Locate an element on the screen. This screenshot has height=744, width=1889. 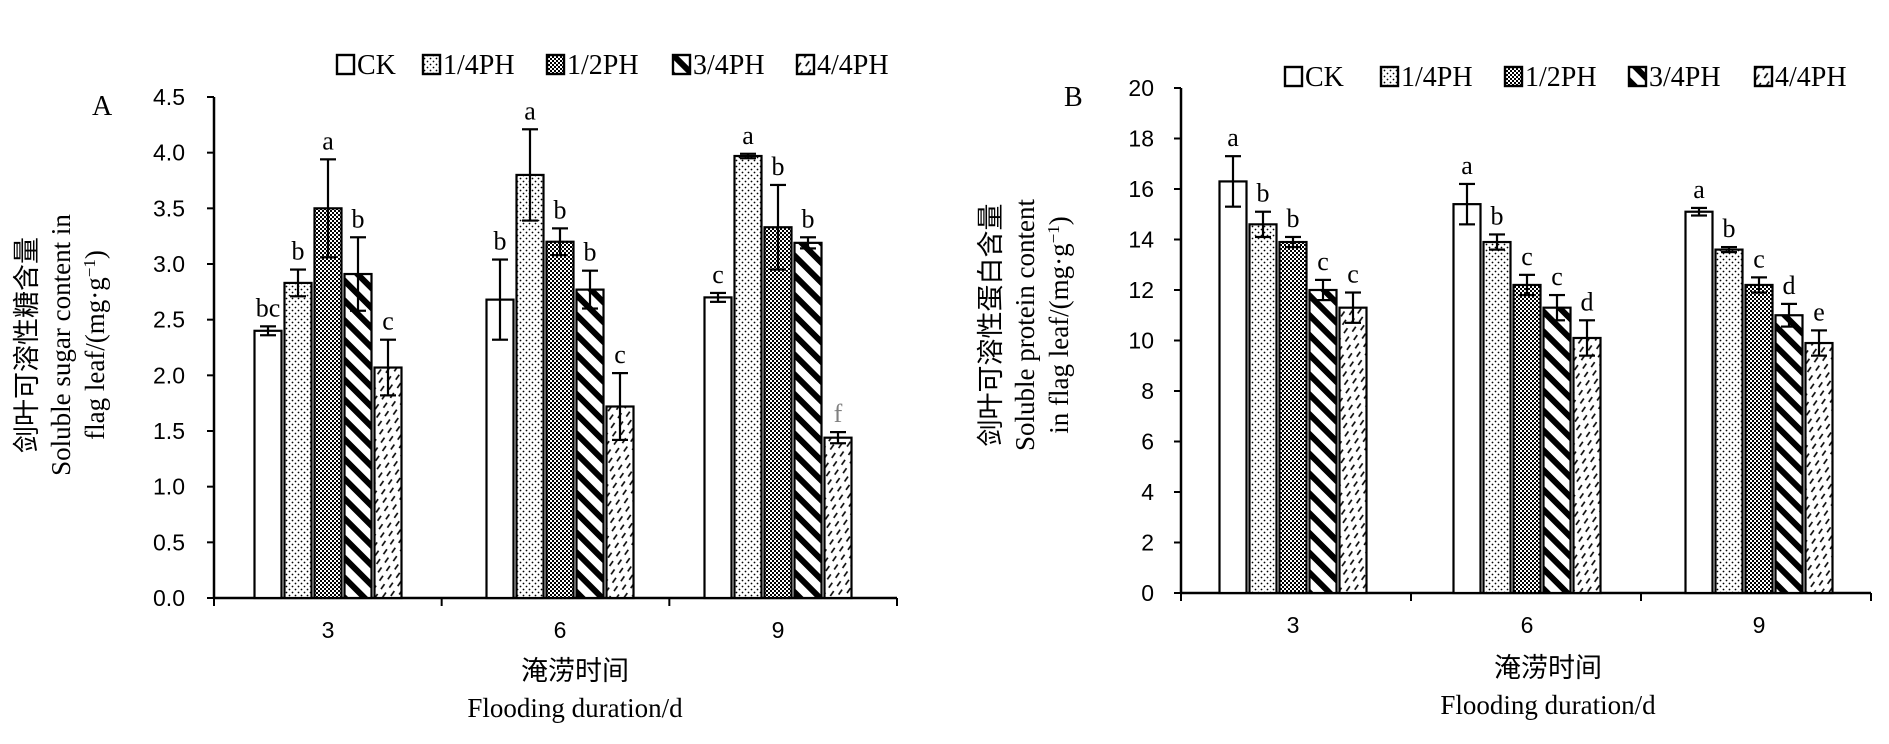
x-axis-title-b-en: Flooding duration/d is located at coordinates (1548, 705).